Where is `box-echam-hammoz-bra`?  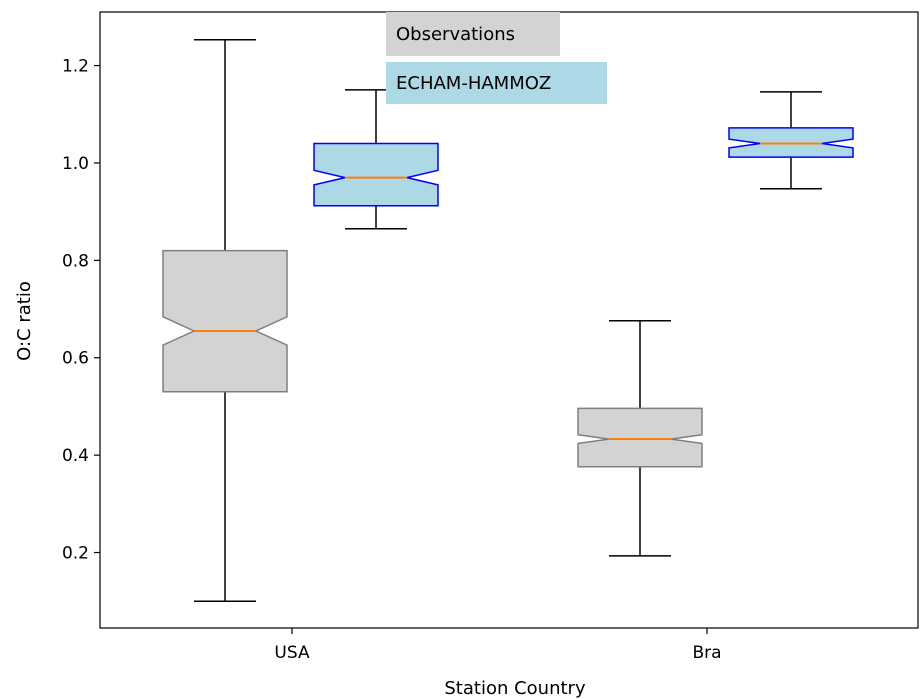 box-echam-hammoz-bra is located at coordinates (791, 140).